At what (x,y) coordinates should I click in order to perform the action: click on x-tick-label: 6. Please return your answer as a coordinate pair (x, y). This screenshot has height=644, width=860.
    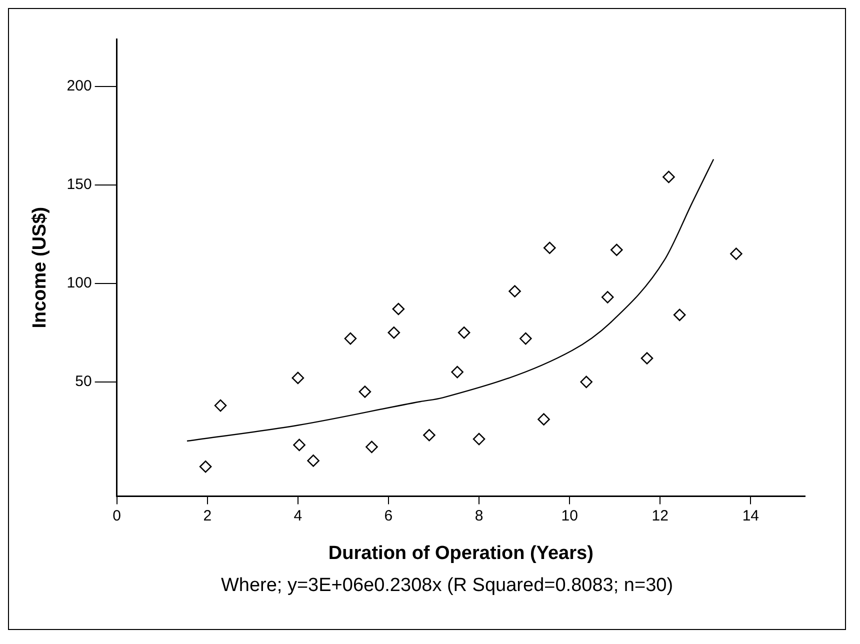
    Looking at the image, I should click on (388, 515).